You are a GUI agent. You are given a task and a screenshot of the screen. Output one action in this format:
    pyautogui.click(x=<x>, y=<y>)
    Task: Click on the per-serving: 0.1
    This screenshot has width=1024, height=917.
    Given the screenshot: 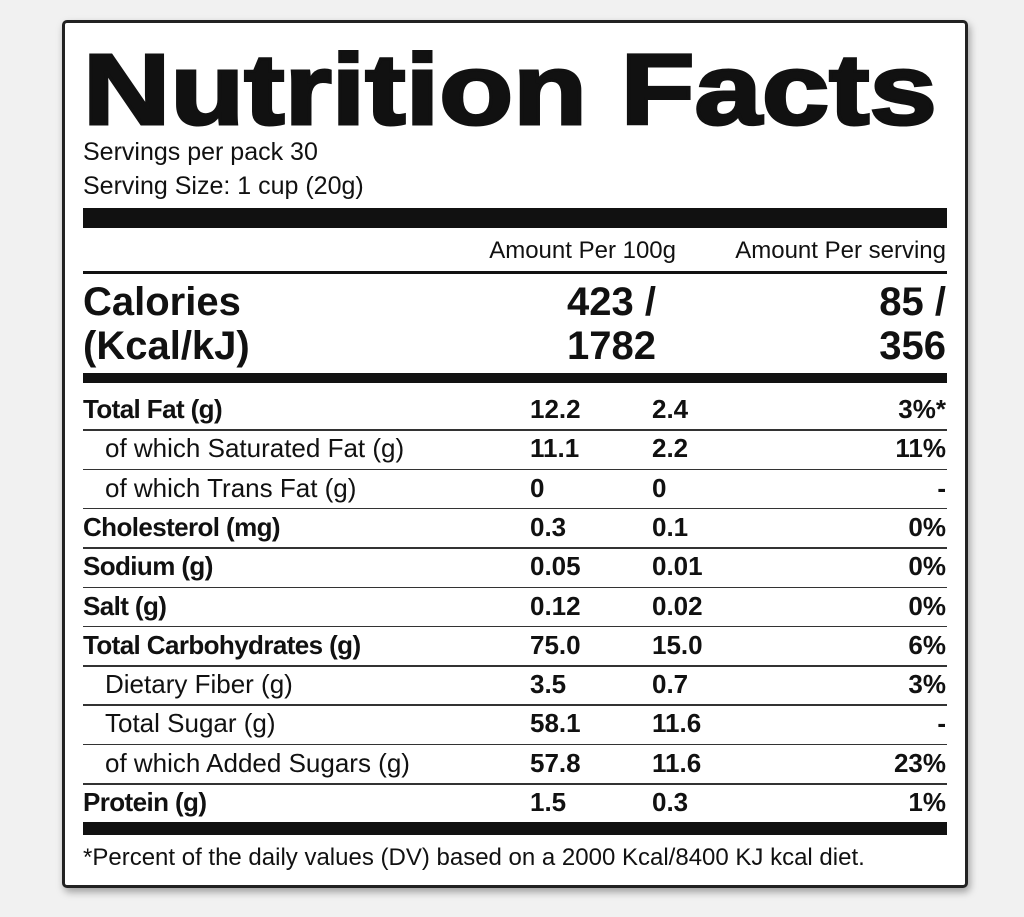 What is the action you would take?
    pyautogui.click(x=670, y=526)
    